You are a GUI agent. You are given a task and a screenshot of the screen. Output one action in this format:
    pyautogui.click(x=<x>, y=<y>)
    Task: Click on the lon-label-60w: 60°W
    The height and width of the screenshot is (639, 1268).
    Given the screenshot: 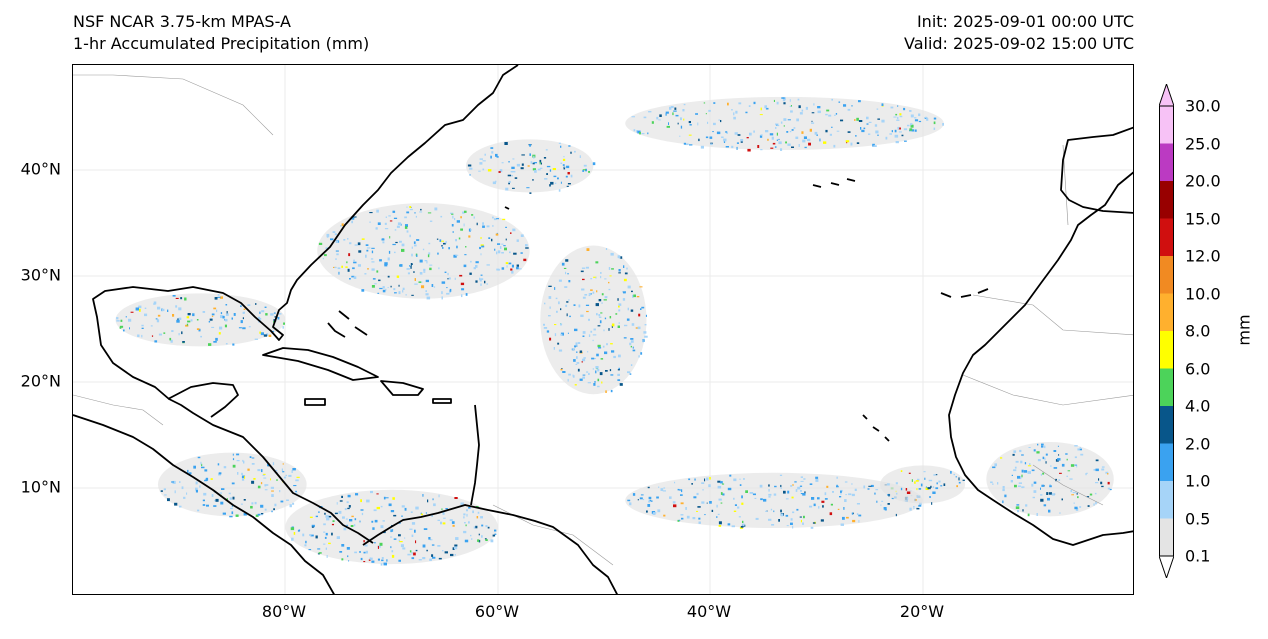 What is the action you would take?
    pyautogui.click(x=497, y=611)
    